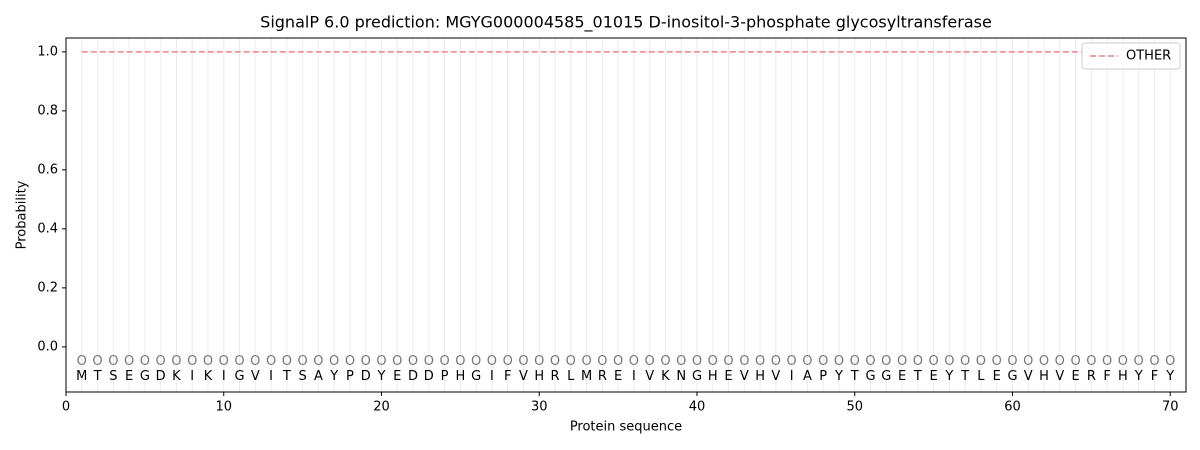 This screenshot has width=1200, height=450. I want to click on residue-label: M, so click(81, 376).